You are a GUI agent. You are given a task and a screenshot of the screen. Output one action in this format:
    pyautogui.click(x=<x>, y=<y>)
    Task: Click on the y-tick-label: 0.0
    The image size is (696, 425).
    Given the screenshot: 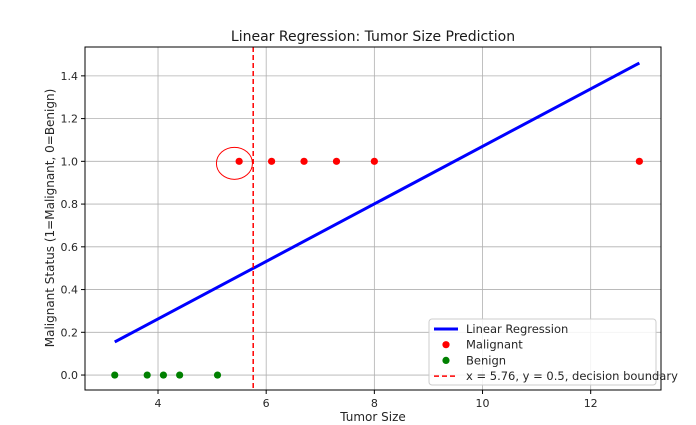 What is the action you would take?
    pyautogui.click(x=70, y=375)
    